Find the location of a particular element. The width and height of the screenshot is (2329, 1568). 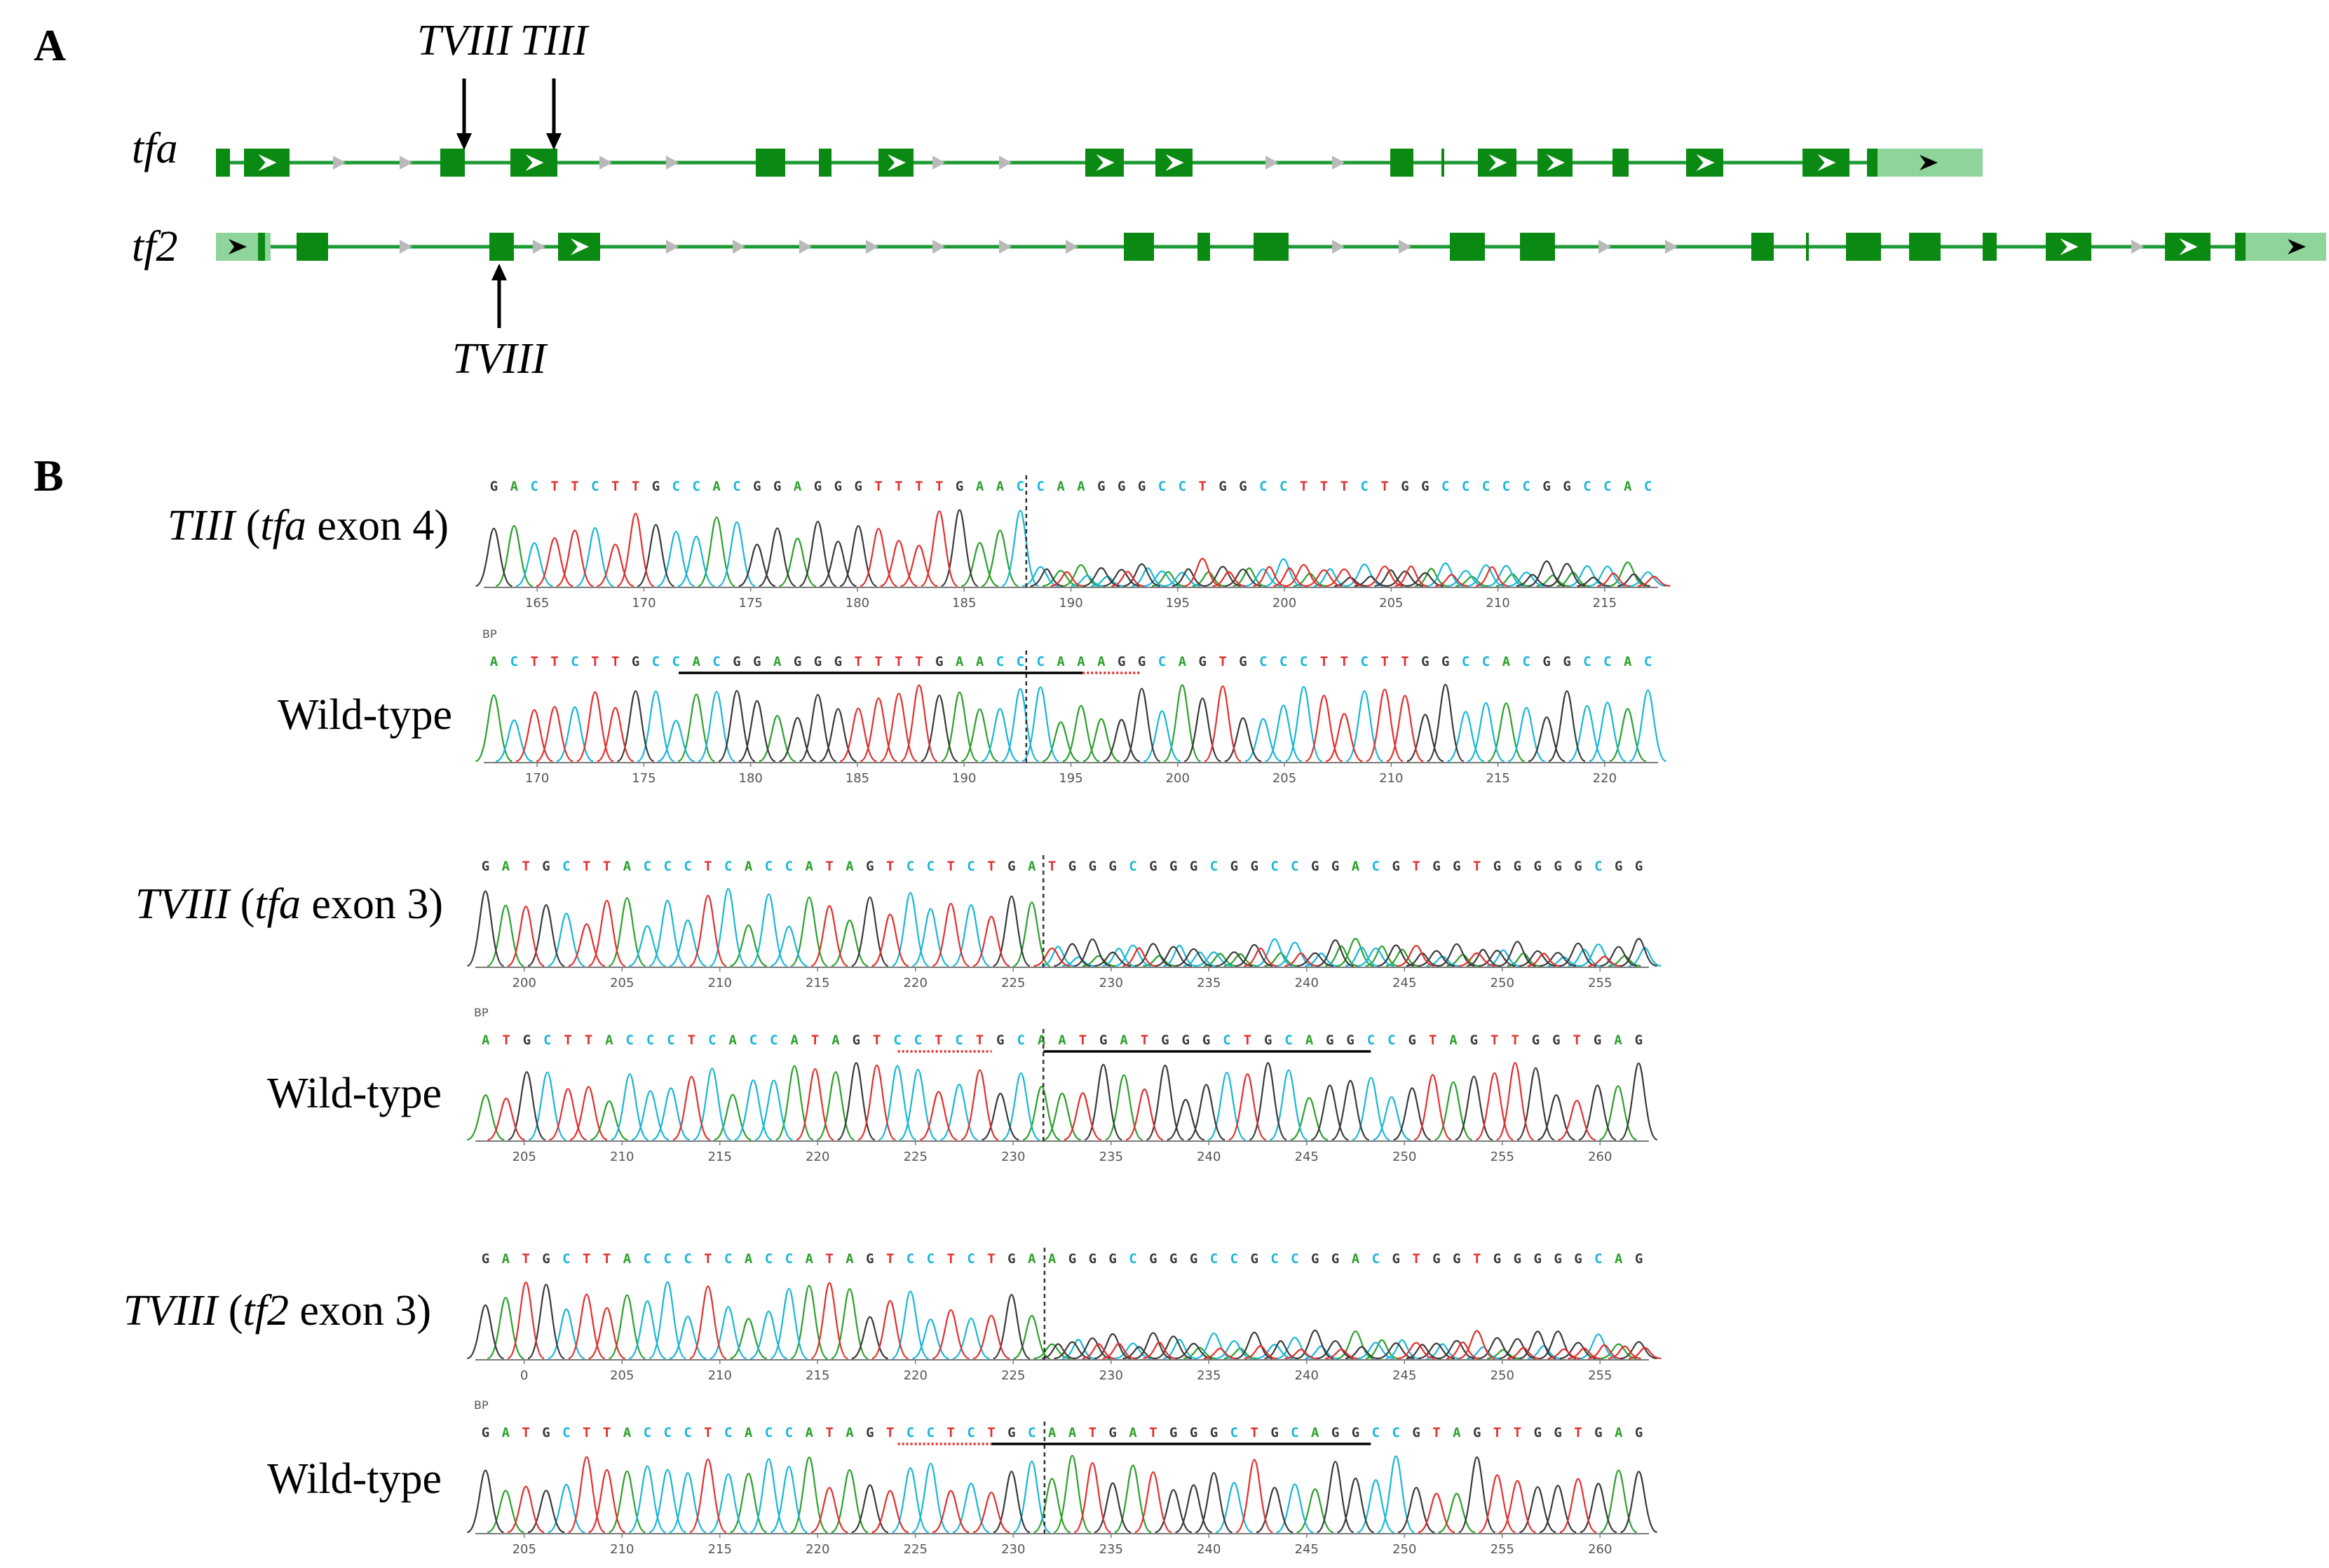

position-tick-label: 200 is located at coordinates (1178, 778).